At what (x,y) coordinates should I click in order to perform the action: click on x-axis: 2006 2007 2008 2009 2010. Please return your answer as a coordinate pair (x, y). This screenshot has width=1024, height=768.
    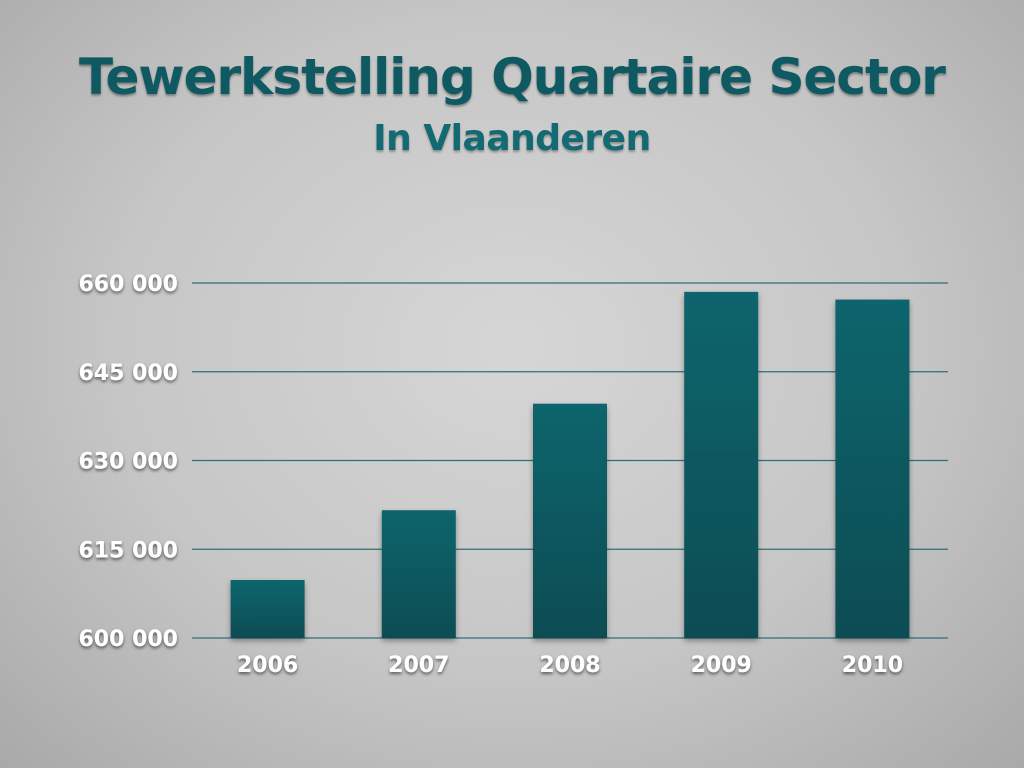
    Looking at the image, I should click on (570, 665).